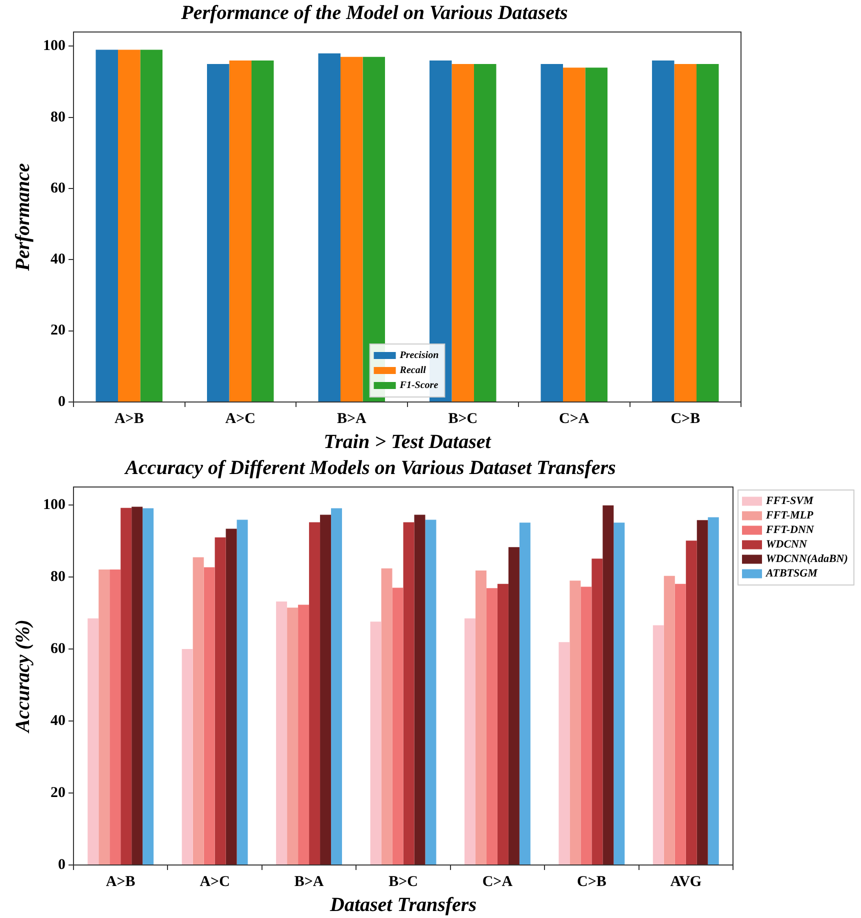 This screenshot has width=861, height=918. I want to click on legend-label: FFT-DNN, so click(790, 530).